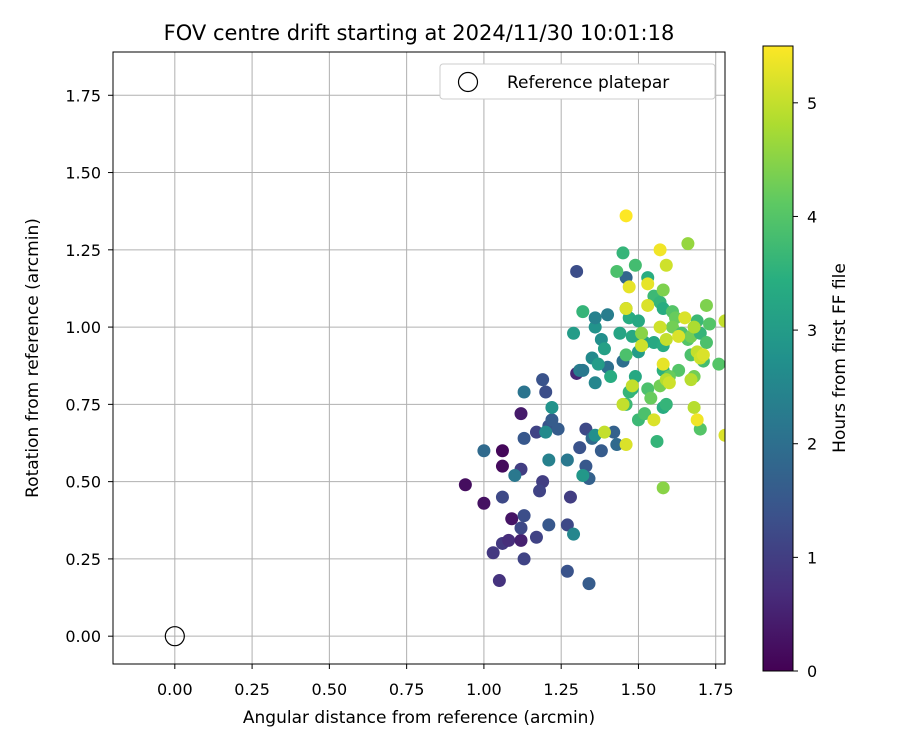 The image size is (900, 750). What do you see at coordinates (445, 681) in the screenshot?
I see `x-axis-ticks: 0.00 0.25 0.50 0.75 1.00 1.25 1.50 1.75` at bounding box center [445, 681].